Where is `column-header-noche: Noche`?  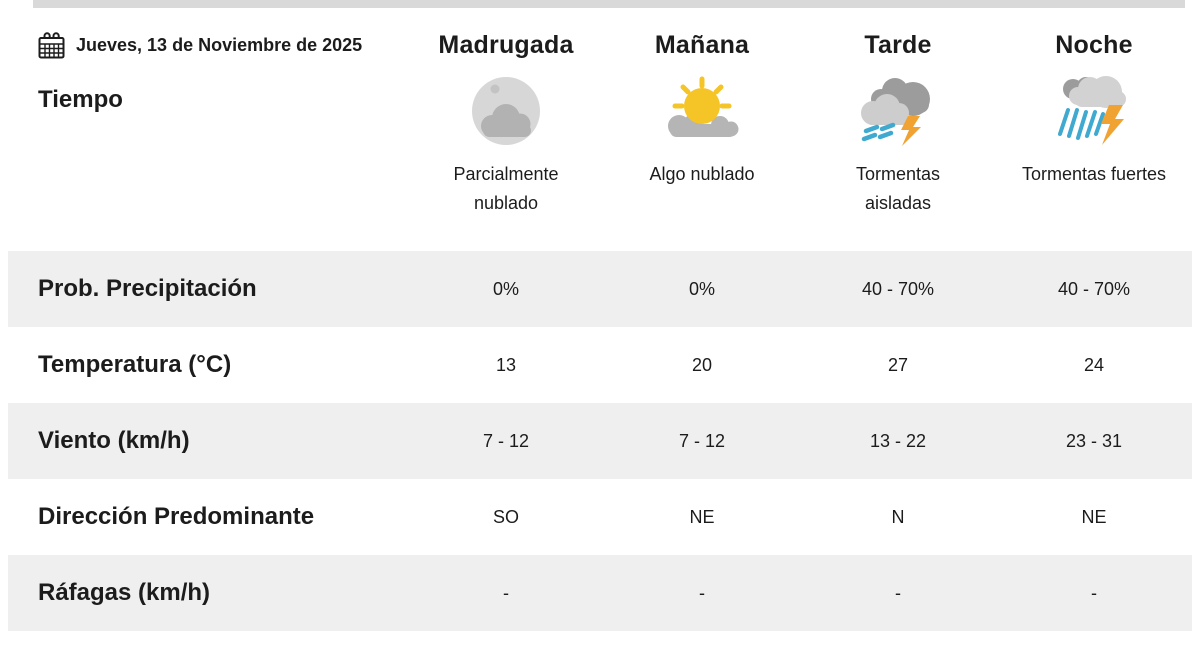
column-header-noche: Noche is located at coordinates (1094, 44).